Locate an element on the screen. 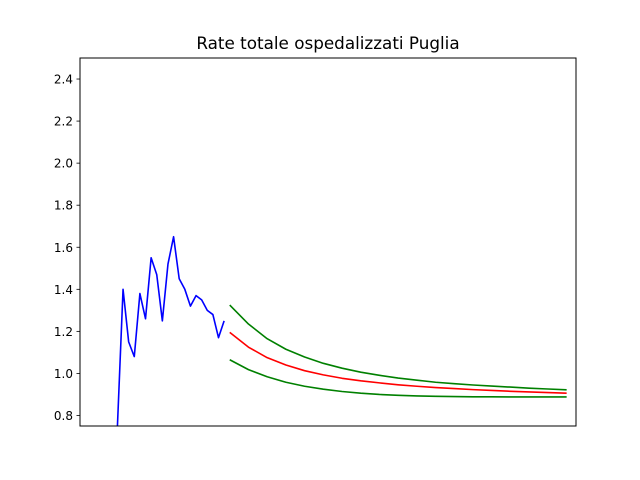 Image resolution: width=640 pixels, height=480 pixels. y-tick-label: 2.0 is located at coordinates (63, 164).